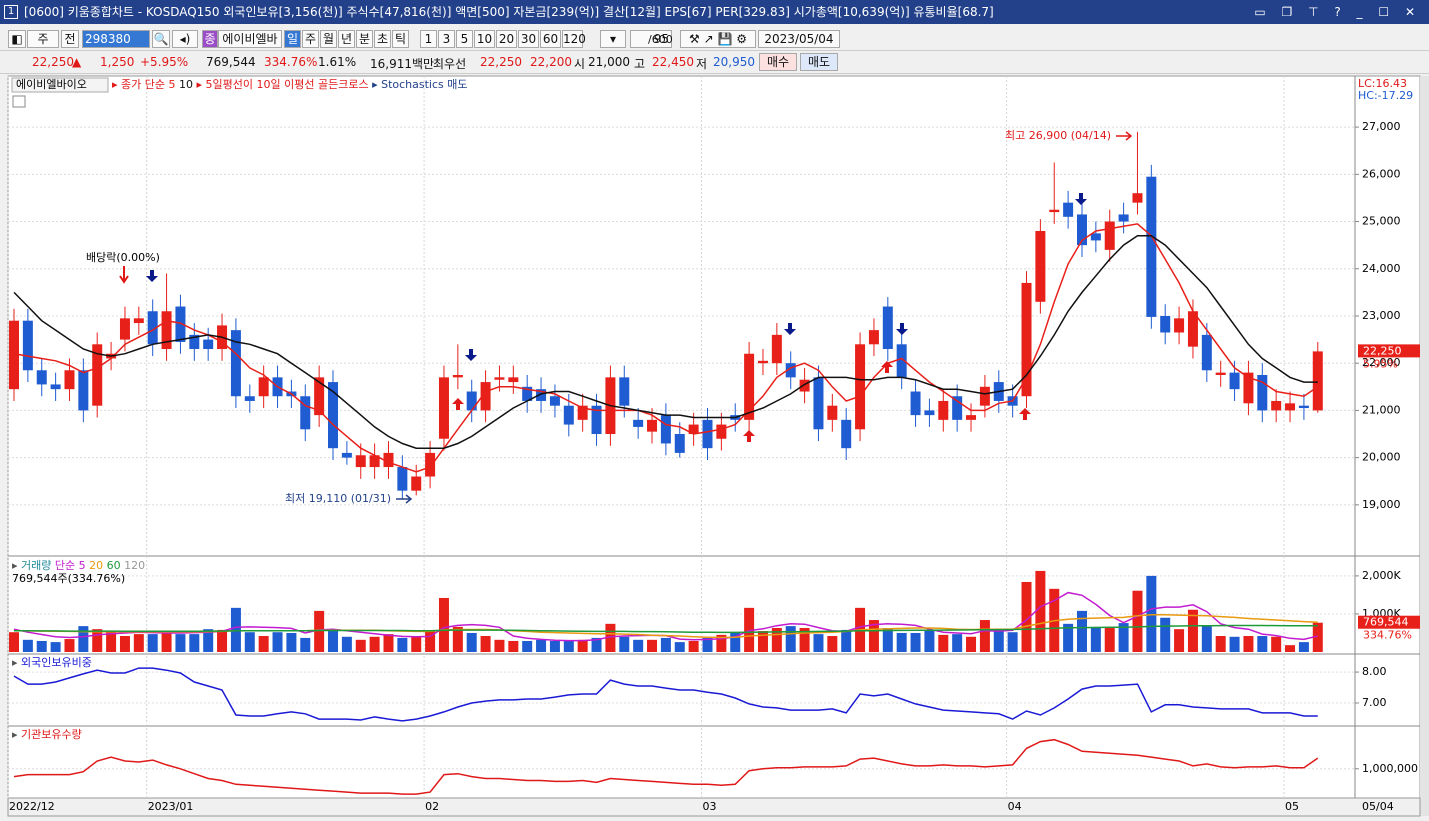 The width and height of the screenshot is (1429, 821). I want to click on buy-signals, so click(741, 401).